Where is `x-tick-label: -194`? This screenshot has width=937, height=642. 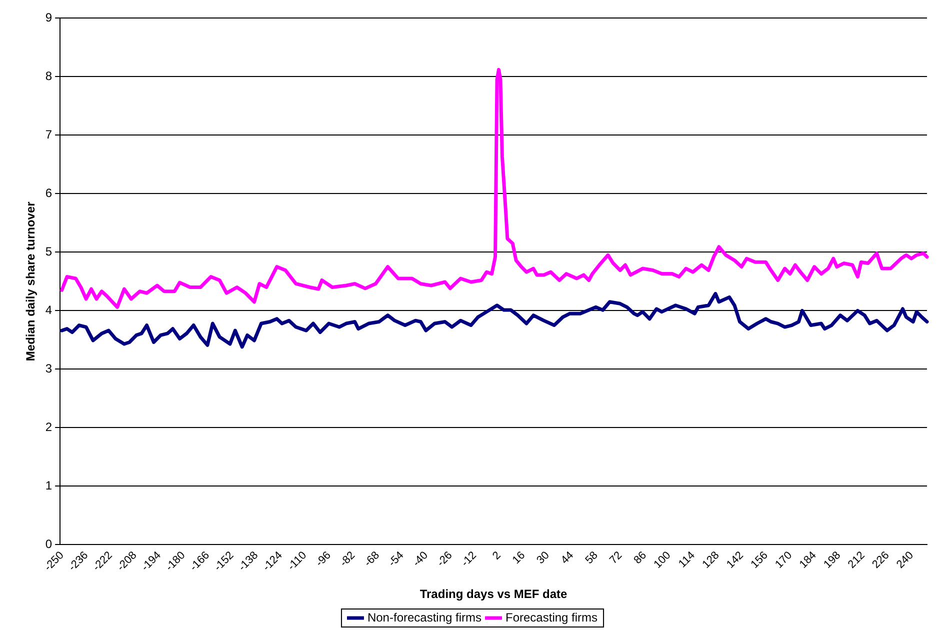
x-tick-label: -194 is located at coordinates (151, 561).